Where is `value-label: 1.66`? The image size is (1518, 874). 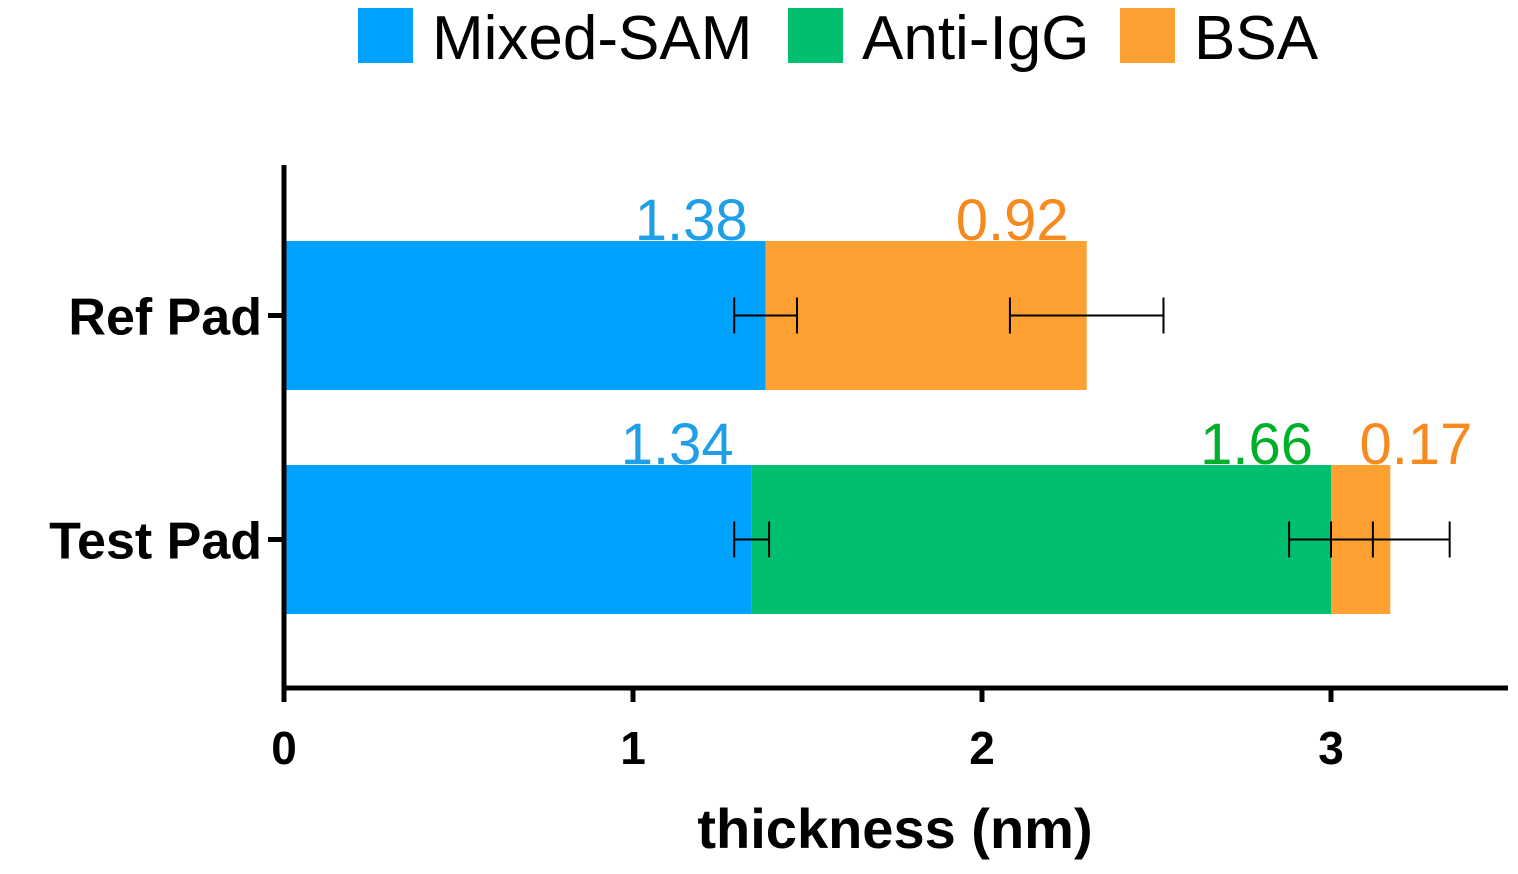
value-label: 1.66 is located at coordinates (1256, 444).